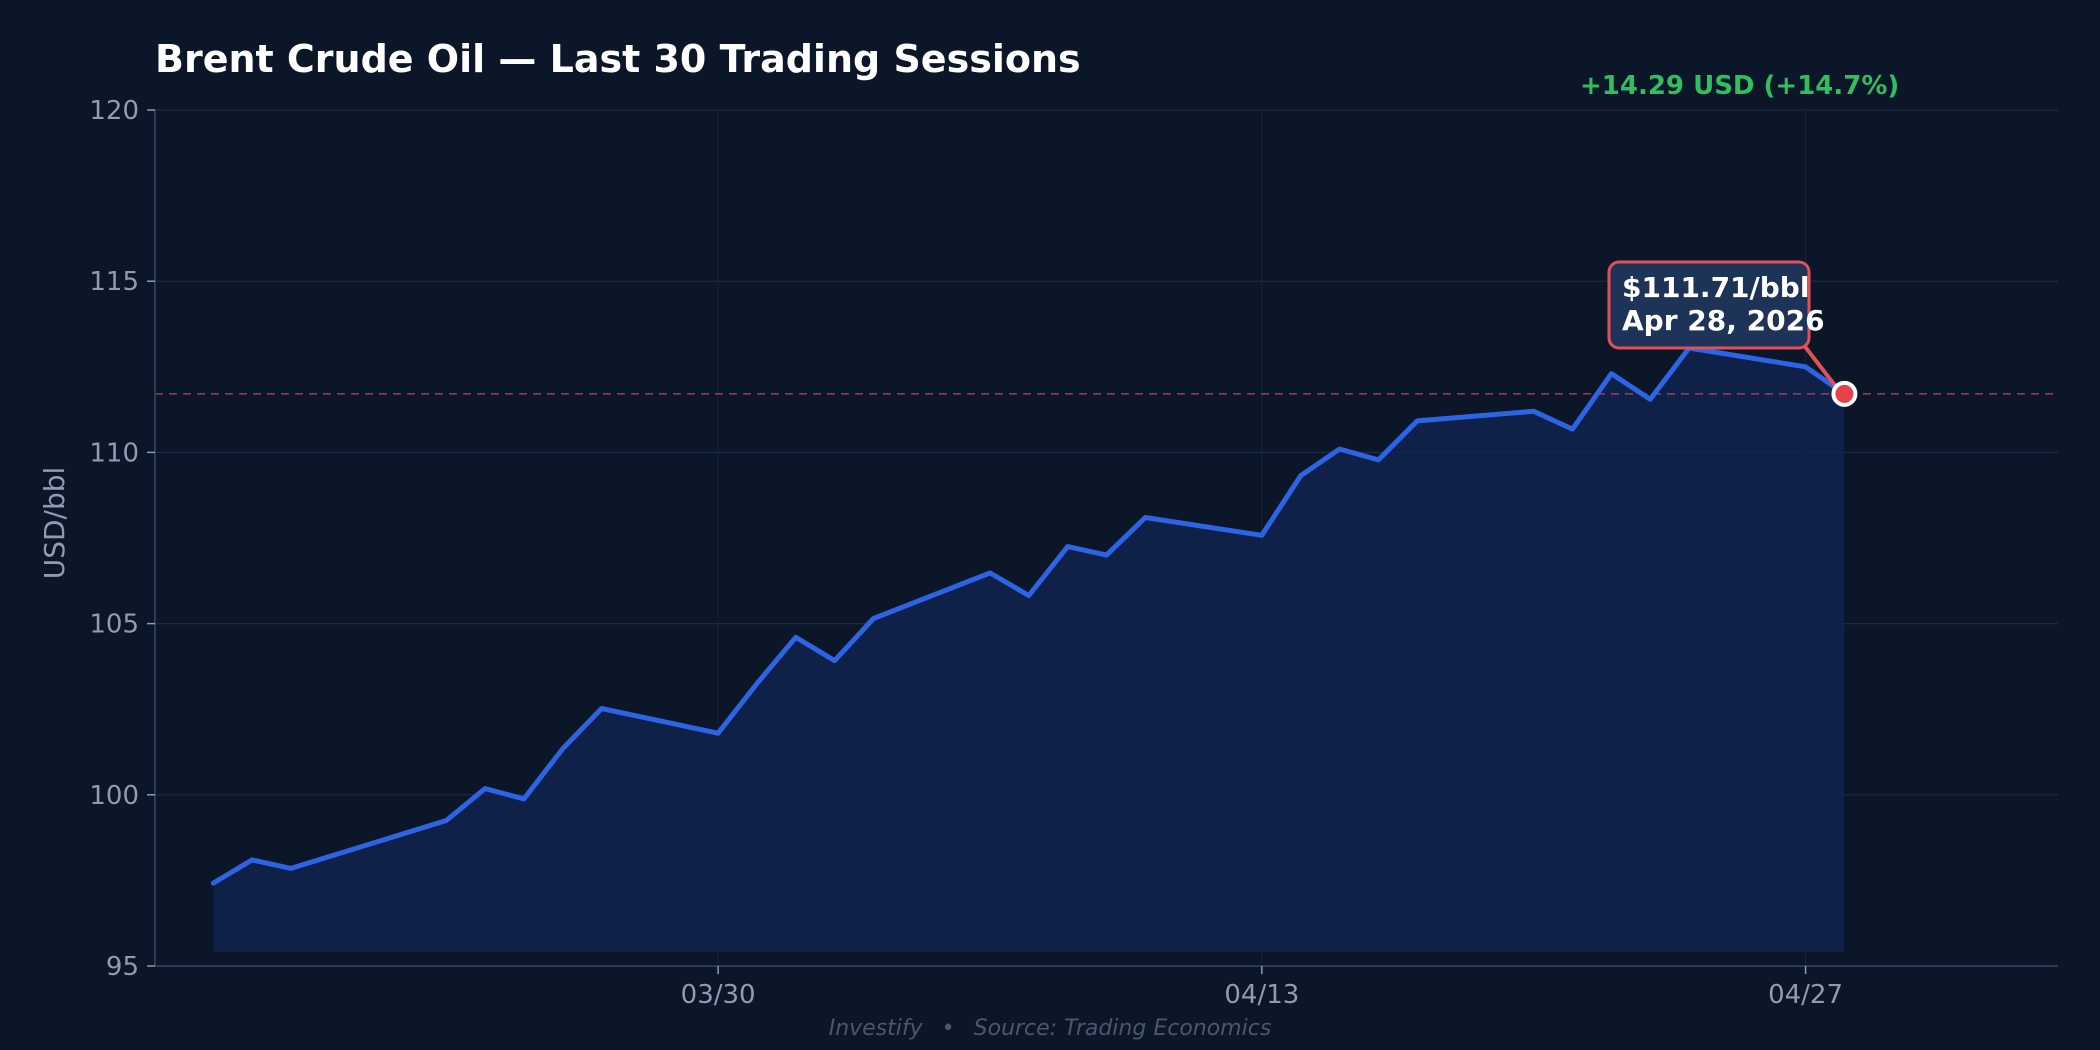 The height and width of the screenshot is (1050, 2100). What do you see at coordinates (1805, 995) in the screenshot?
I see `x-tick-label: 04/27` at bounding box center [1805, 995].